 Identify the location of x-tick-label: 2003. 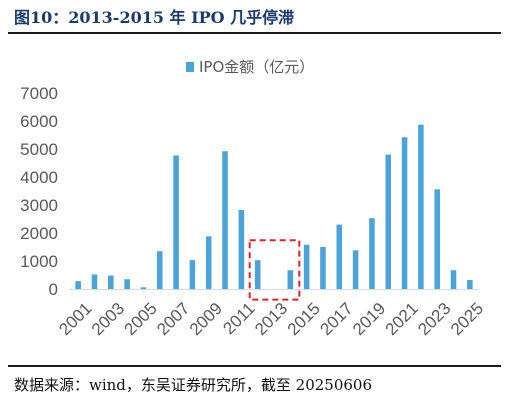
(108, 319).